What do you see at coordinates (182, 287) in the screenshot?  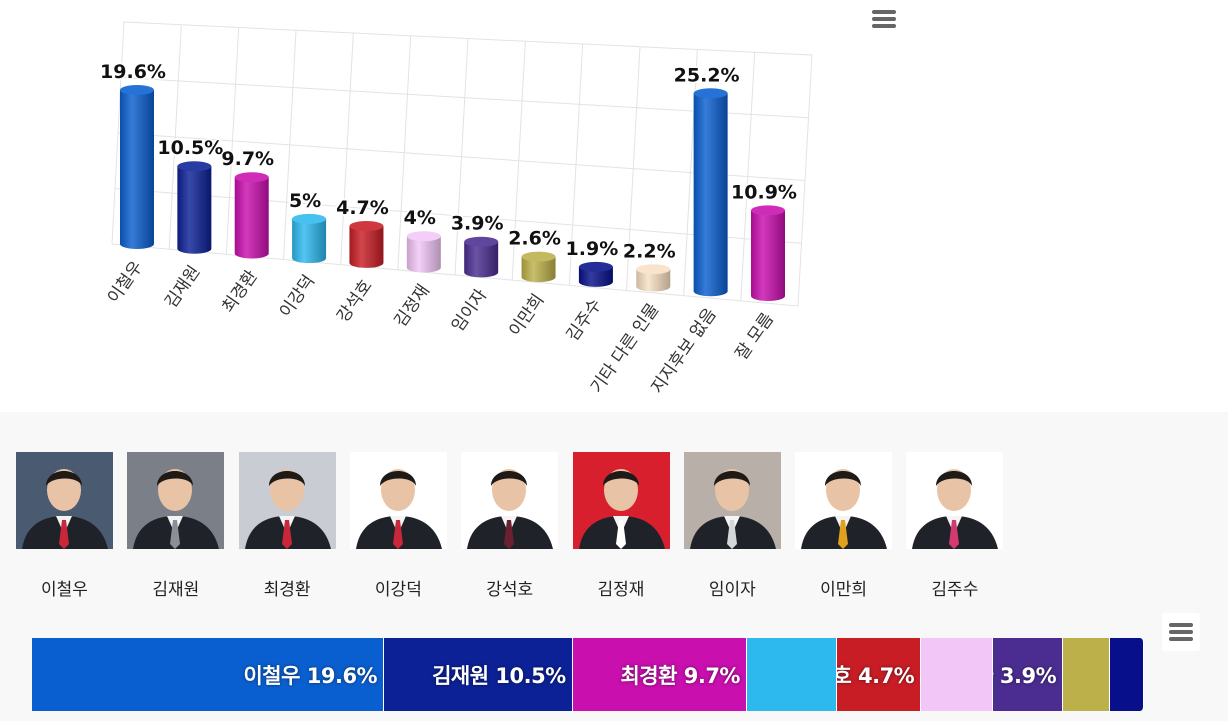 I see `category-tick-label: 김재원` at bounding box center [182, 287].